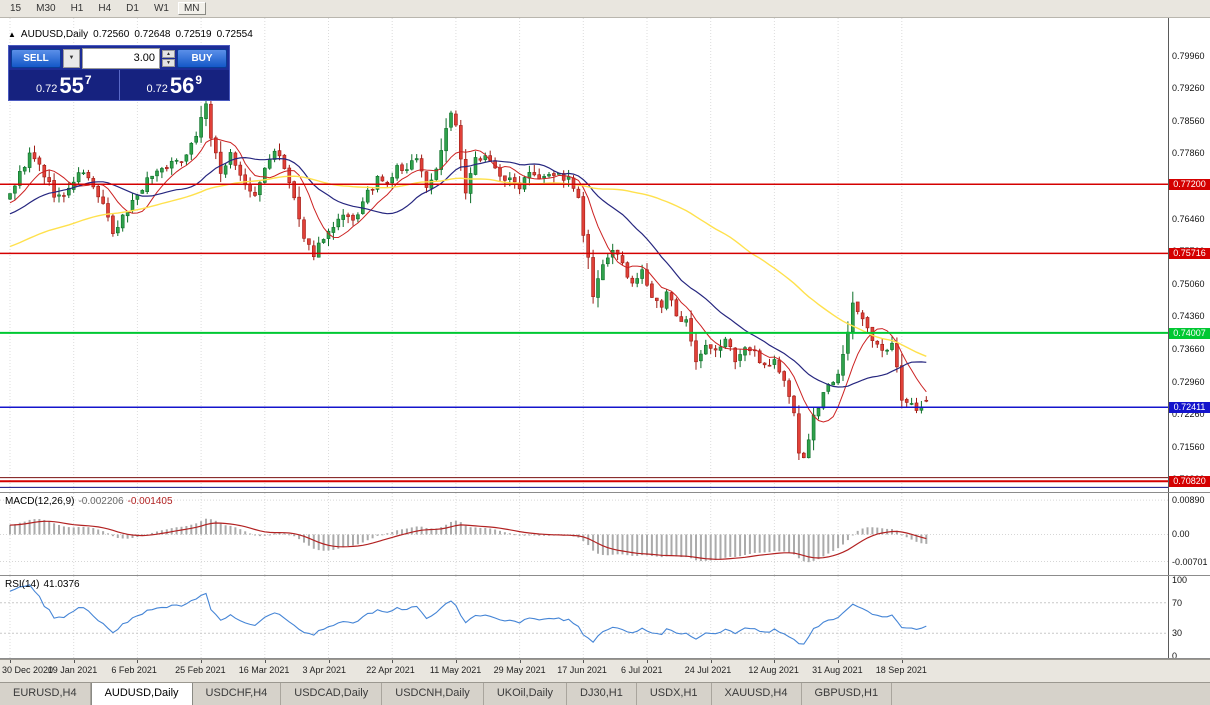 The image size is (1210, 705). I want to click on timeframe-button-d1: D1, so click(132, 8).